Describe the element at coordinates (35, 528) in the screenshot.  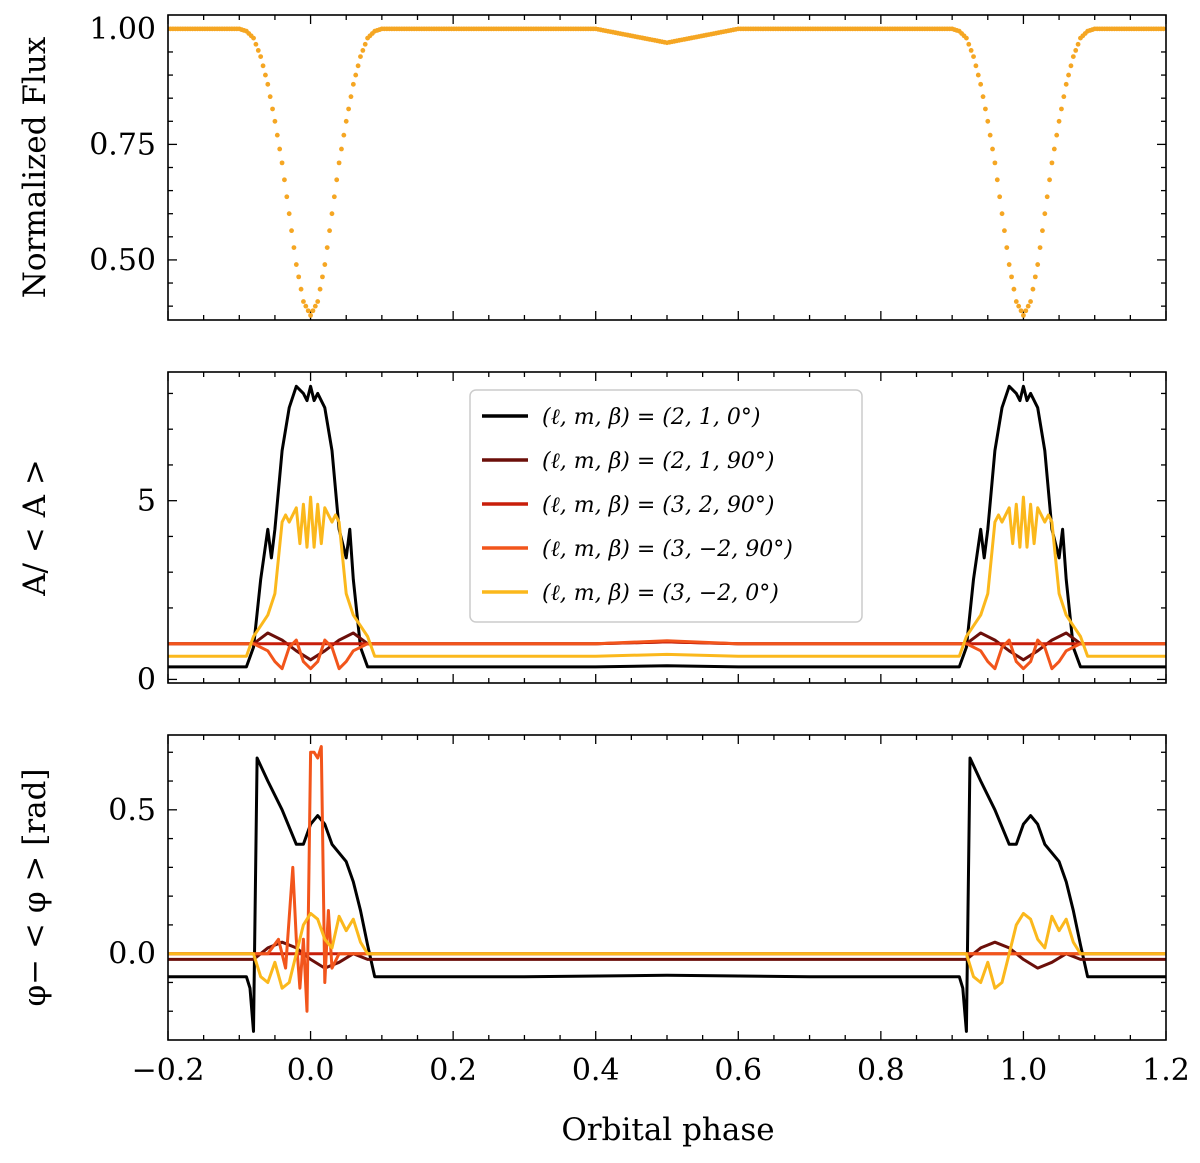
I see `y-axis-label: A/ < A >` at that location.